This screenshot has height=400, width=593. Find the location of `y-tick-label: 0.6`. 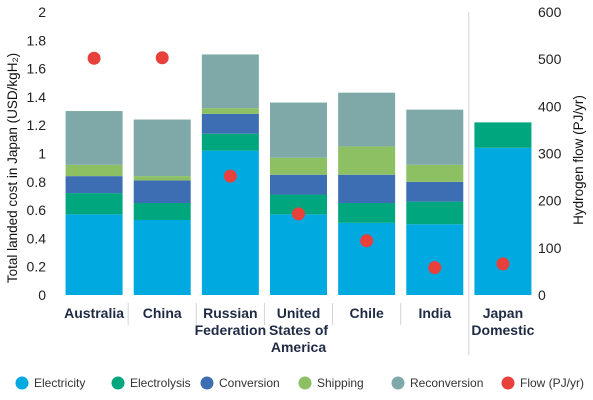

y-tick-label: 0.6 is located at coordinates (37, 210).